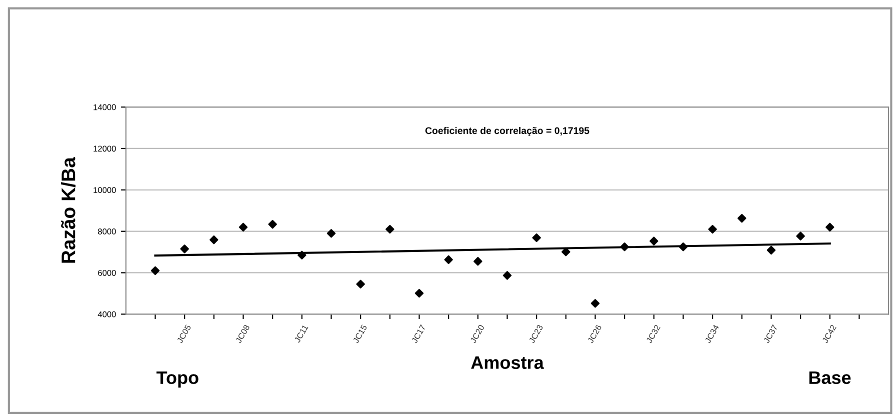  Describe the element at coordinates (105, 190) in the screenshot. I see `y-tick-label: 10000` at that location.